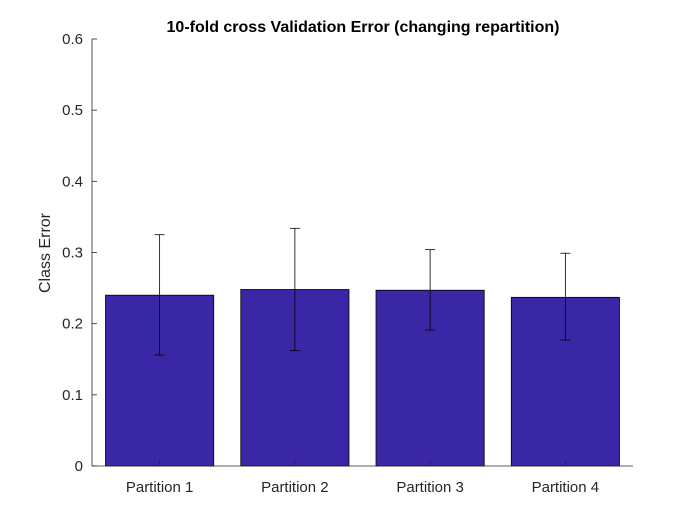  Describe the element at coordinates (566, 487) in the screenshot. I see `x-tick-label: Partition 4` at that location.